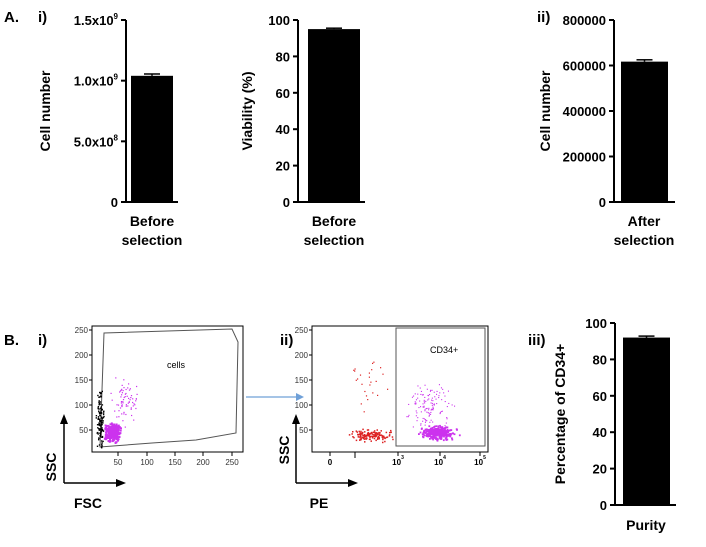 This screenshot has height=547, width=706. Describe the element at coordinates (484, 458) in the screenshot. I see `flow-x-tick-label-exponent: 5` at that location.